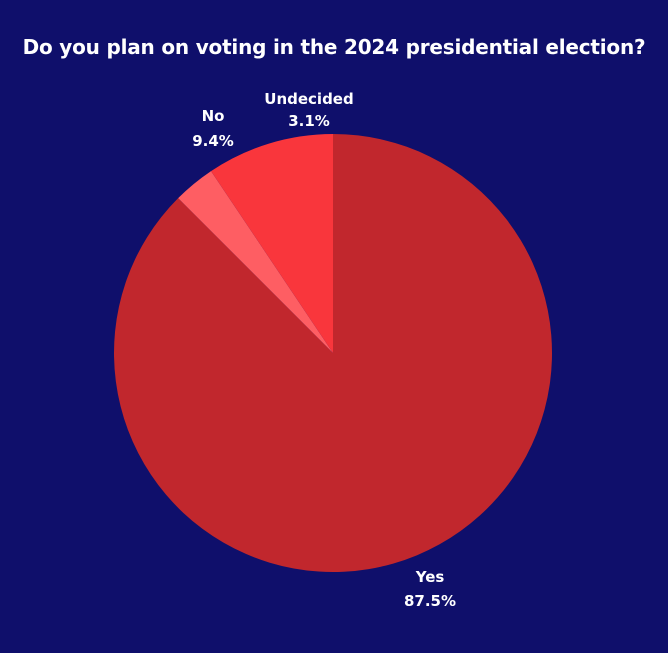  Describe the element at coordinates (430, 601) in the screenshot. I see `slice-value-yes: 87.5%` at that location.